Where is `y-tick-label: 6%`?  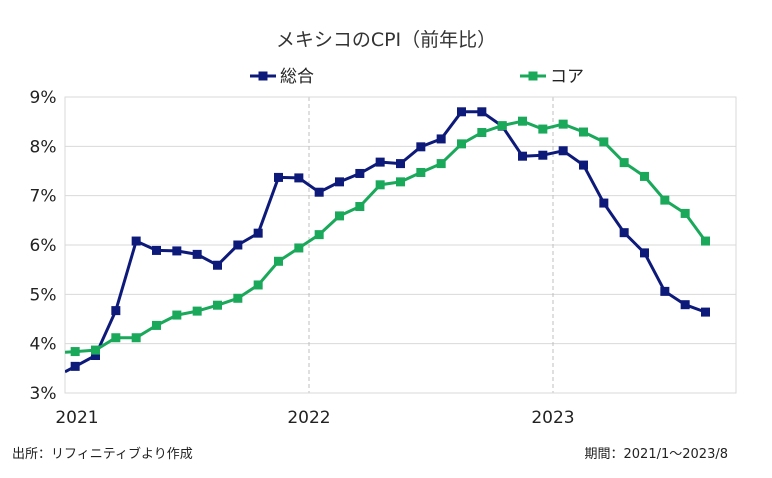
y-tick-label: 6% is located at coordinates (43, 246).